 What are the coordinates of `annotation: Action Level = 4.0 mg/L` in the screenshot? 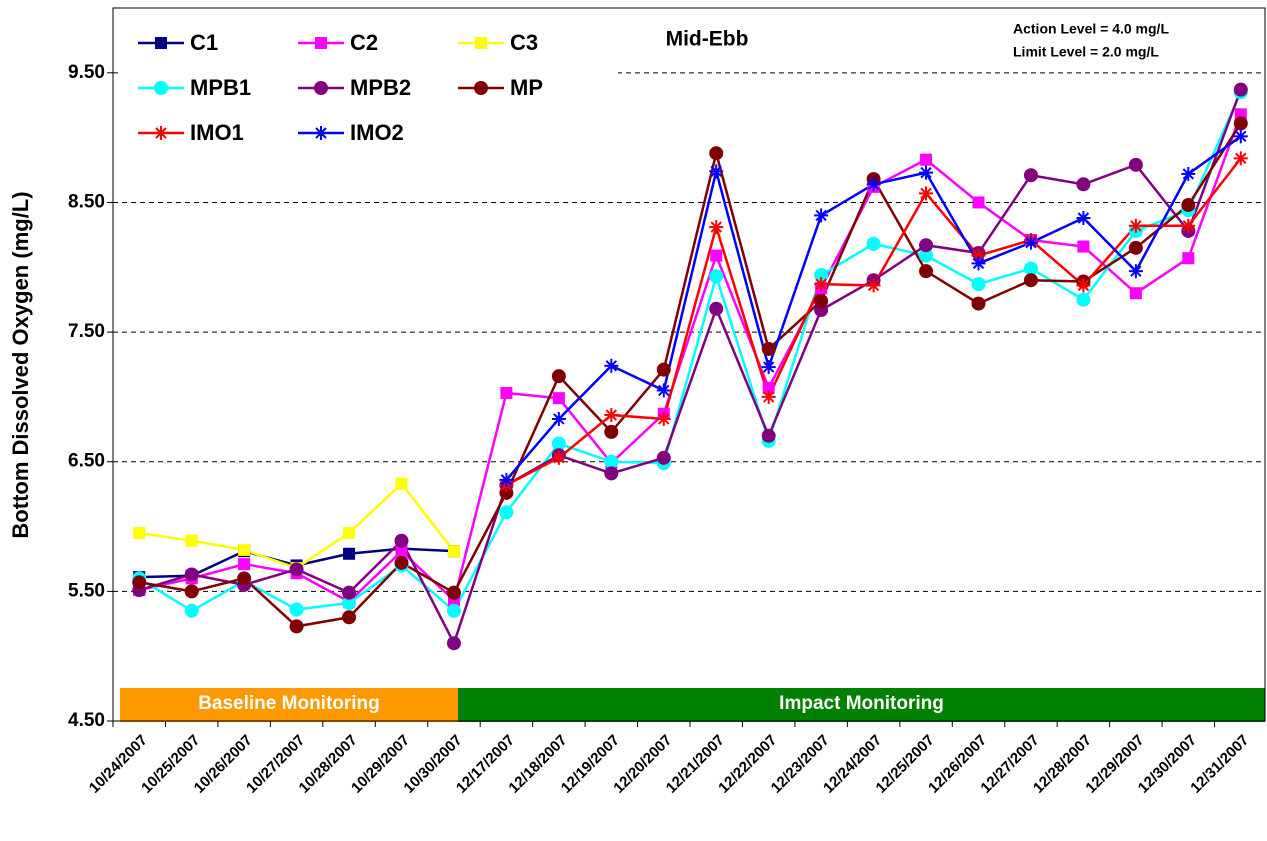 It's located at (1091, 29).